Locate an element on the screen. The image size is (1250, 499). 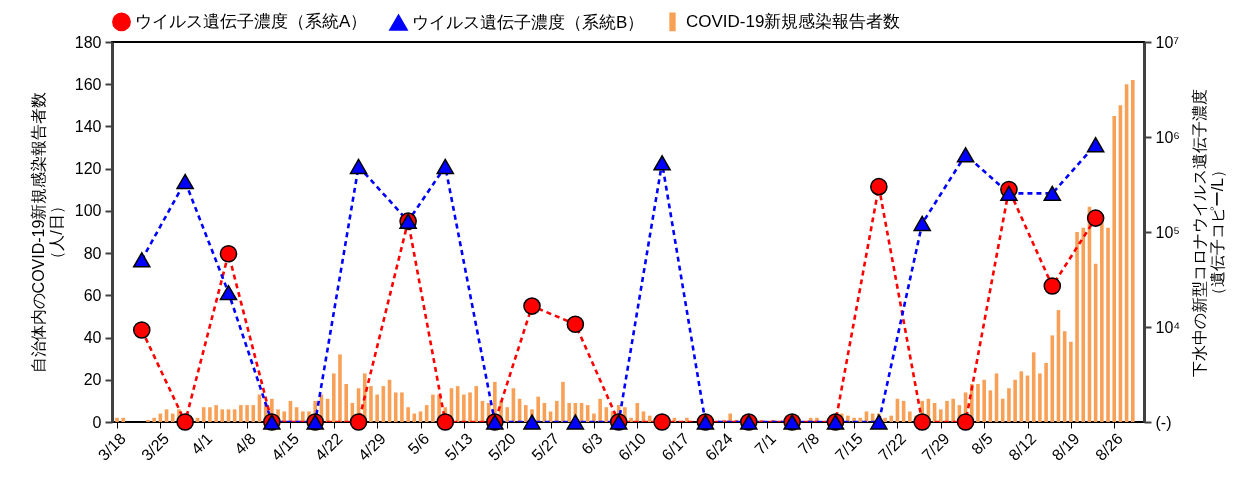
x-tick-label: 8/5 is located at coordinates (982, 443).